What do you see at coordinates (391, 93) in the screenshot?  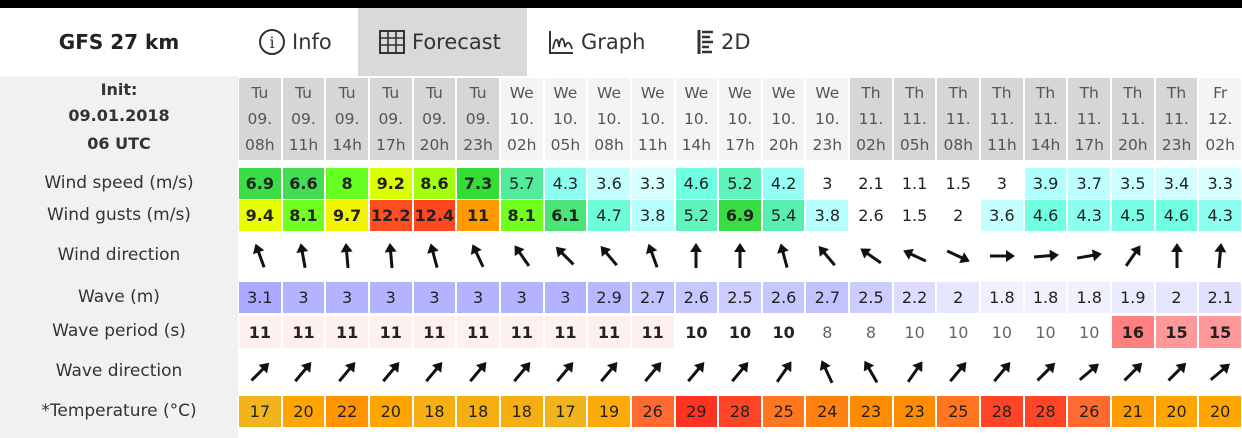 I see `header-days: Tu` at bounding box center [391, 93].